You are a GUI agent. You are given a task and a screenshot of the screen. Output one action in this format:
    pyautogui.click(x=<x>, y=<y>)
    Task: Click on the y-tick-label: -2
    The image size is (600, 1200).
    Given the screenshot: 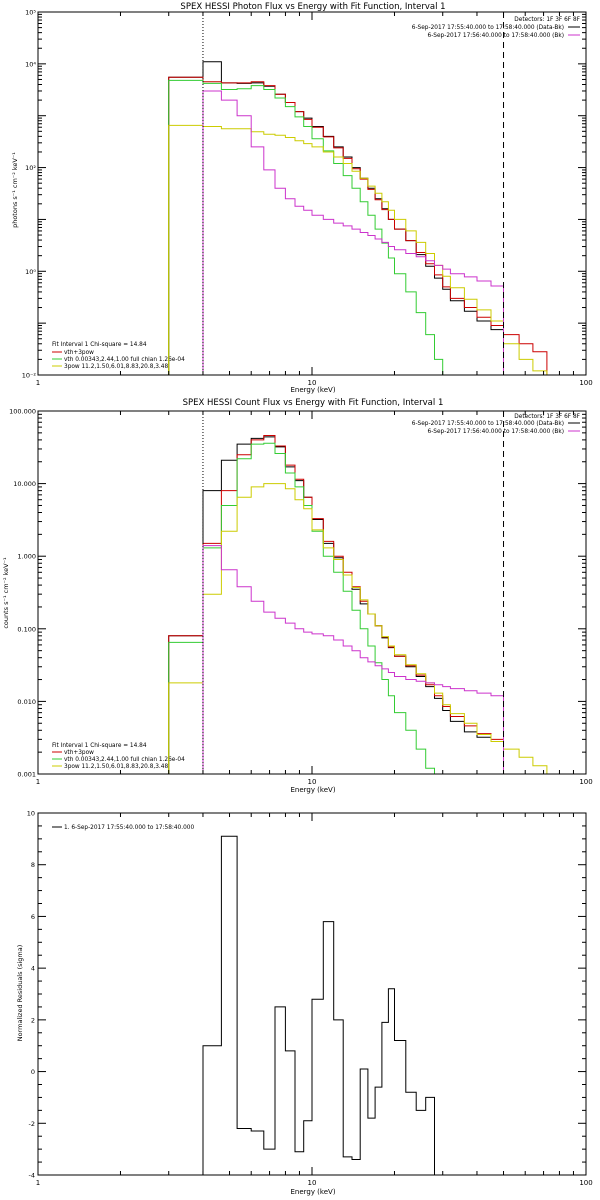 What is the action you would take?
    pyautogui.click(x=32, y=1124)
    